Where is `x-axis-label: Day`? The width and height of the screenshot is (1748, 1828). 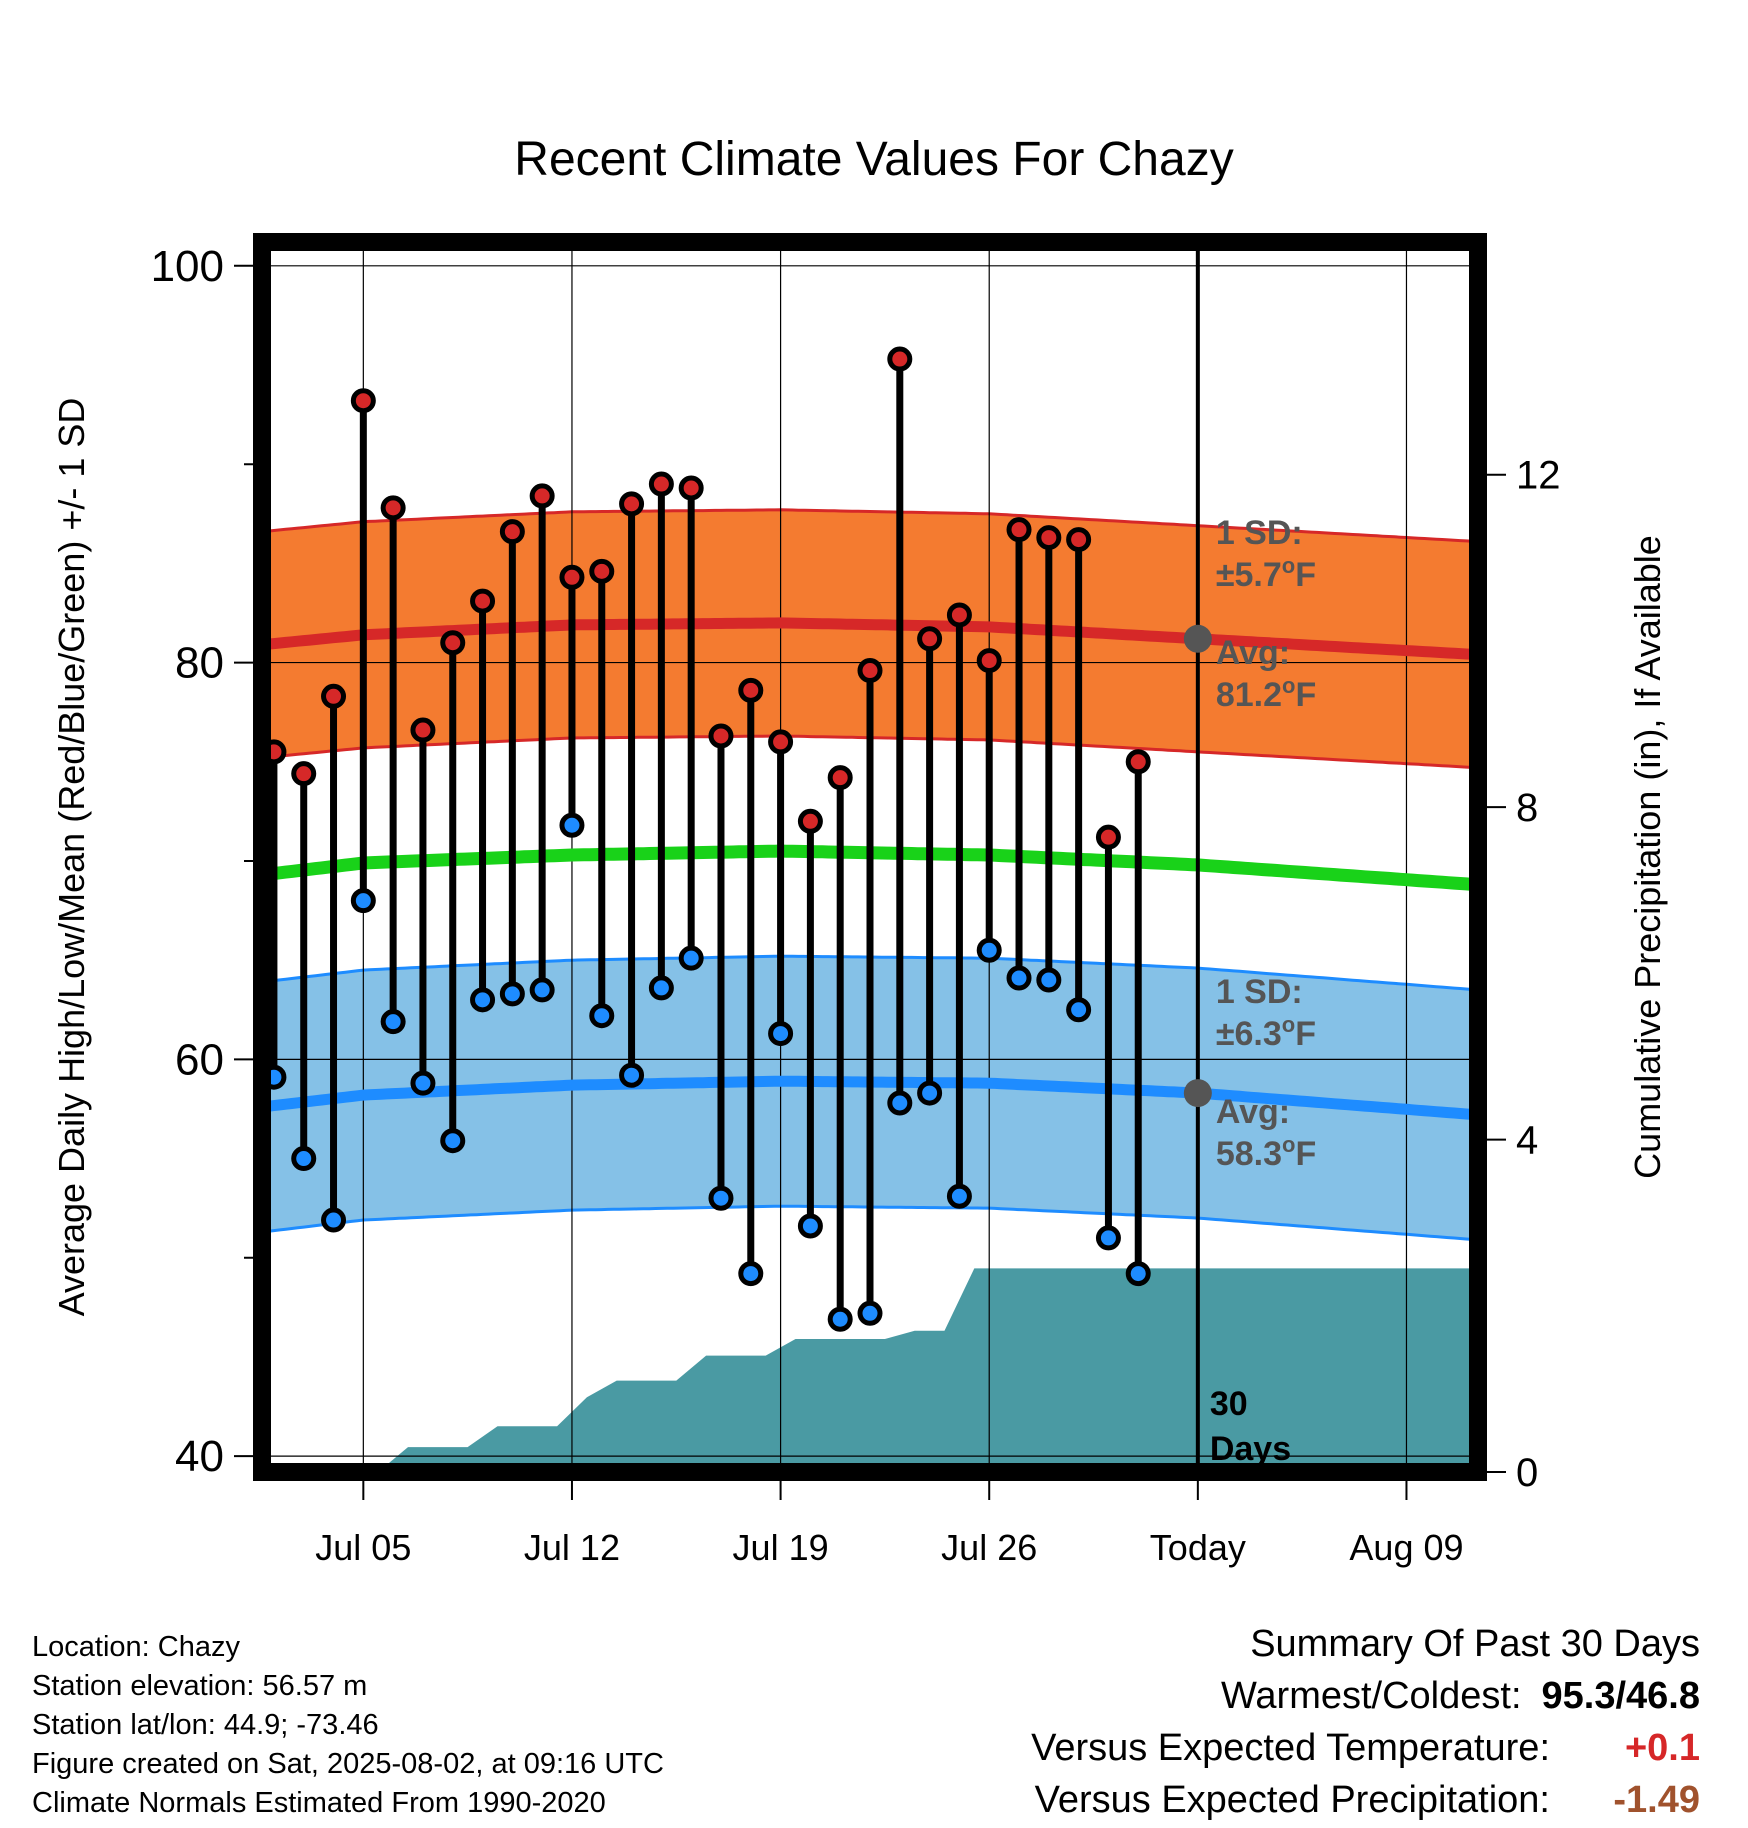
x-axis-label: Day is located at coordinates (874, 1606).